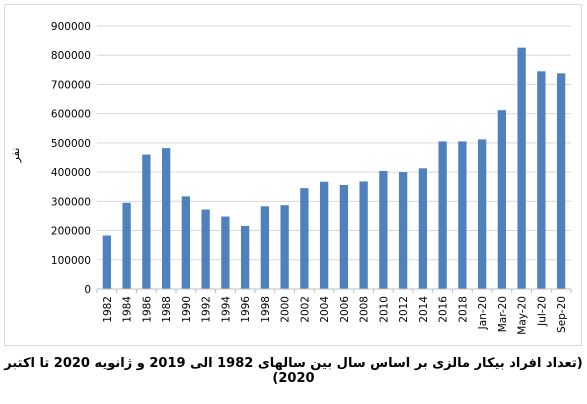  Describe the element at coordinates (71, 27) in the screenshot. I see `y-tick-label: 900000` at that location.